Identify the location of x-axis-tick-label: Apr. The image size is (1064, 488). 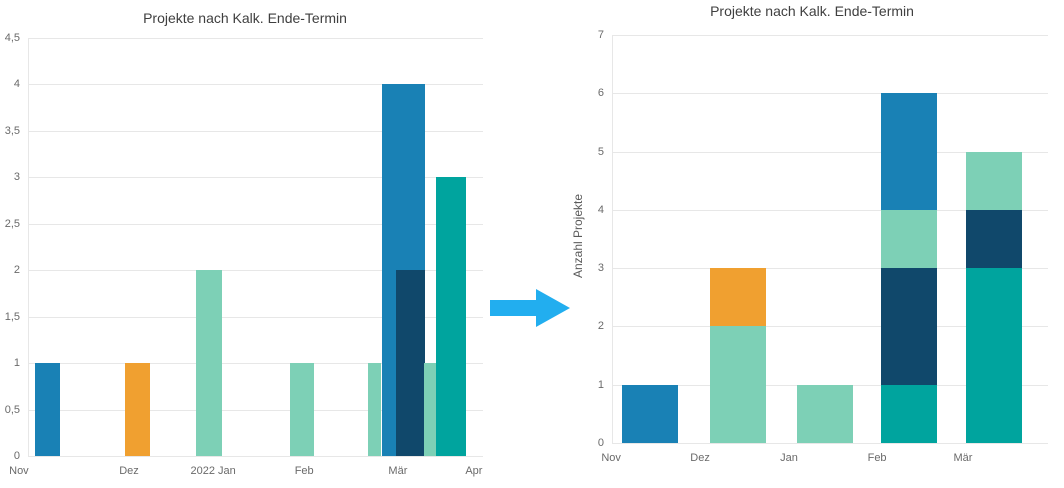
(474, 471).